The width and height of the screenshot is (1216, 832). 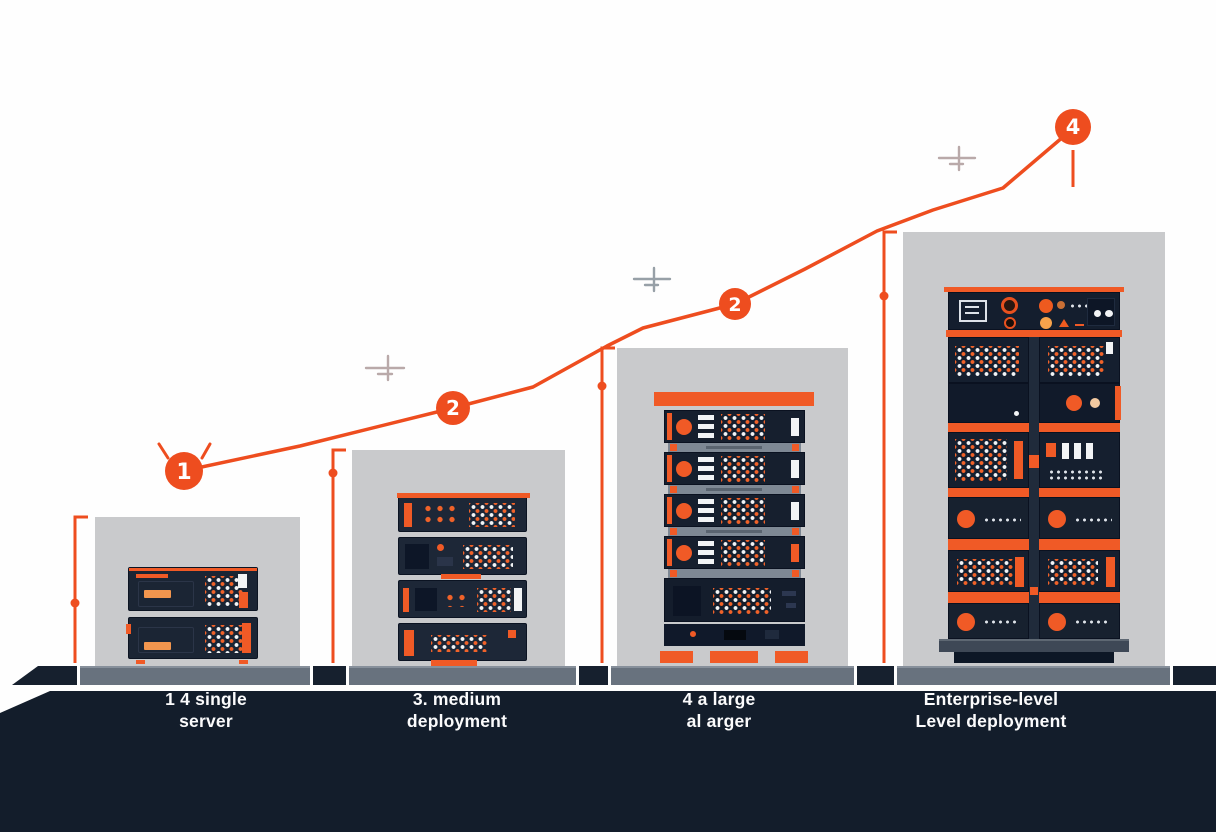 What do you see at coordinates (1034, 657) in the screenshot?
I see `cabinet-feet` at bounding box center [1034, 657].